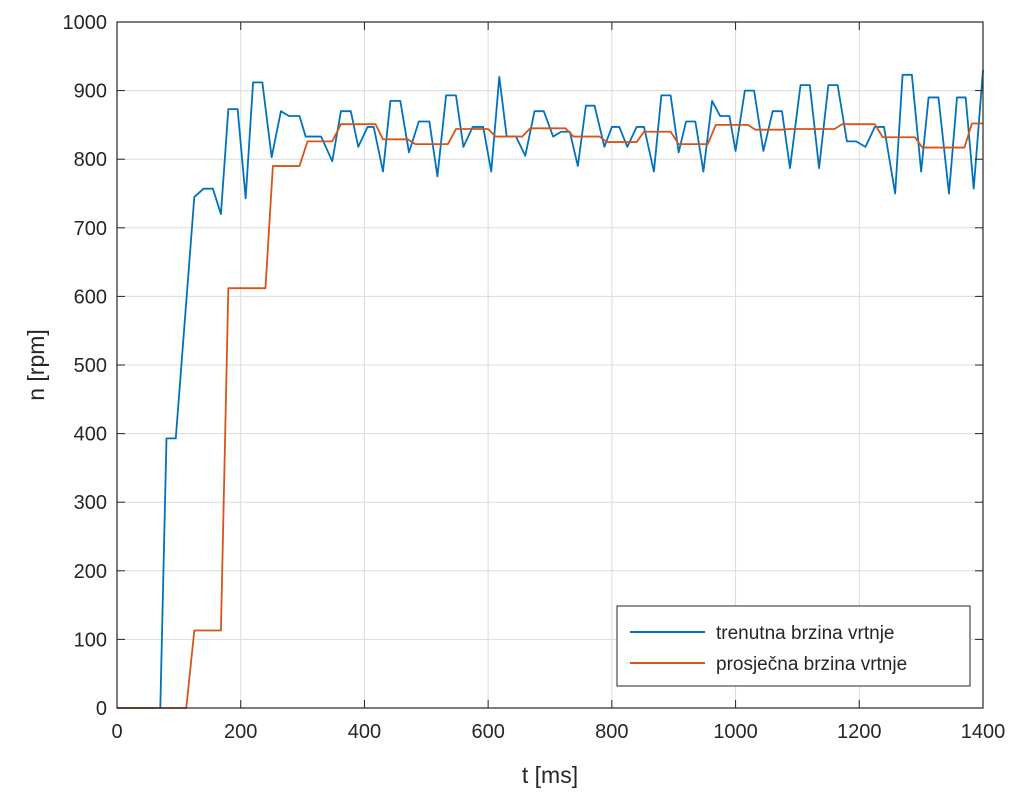 The image size is (1016, 792). I want to click on y-tick-label: 100, so click(90, 640).